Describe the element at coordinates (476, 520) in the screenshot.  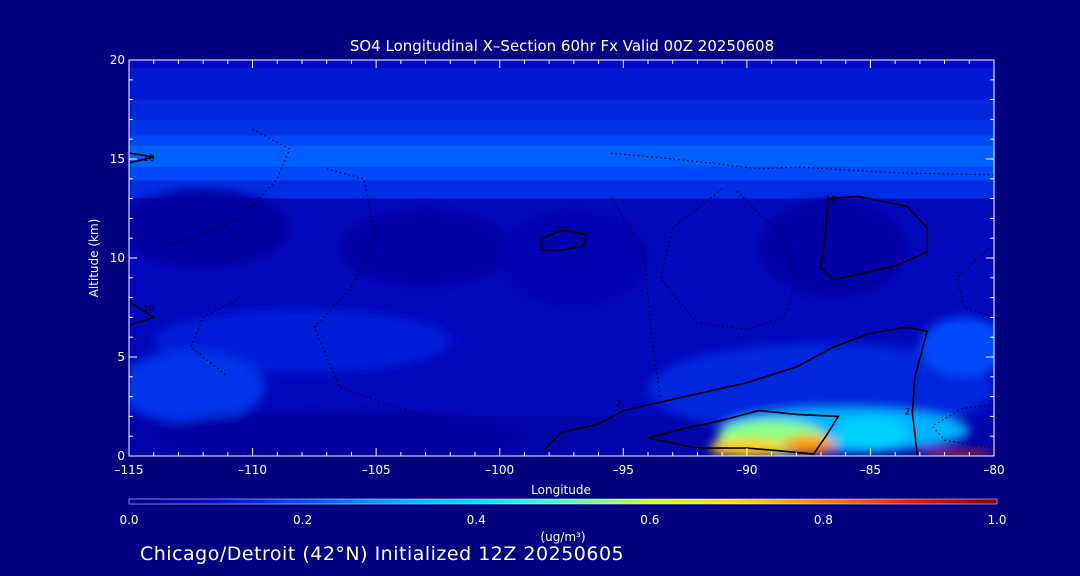
I see `colorbar-tick-label-2: 0.4` at that location.